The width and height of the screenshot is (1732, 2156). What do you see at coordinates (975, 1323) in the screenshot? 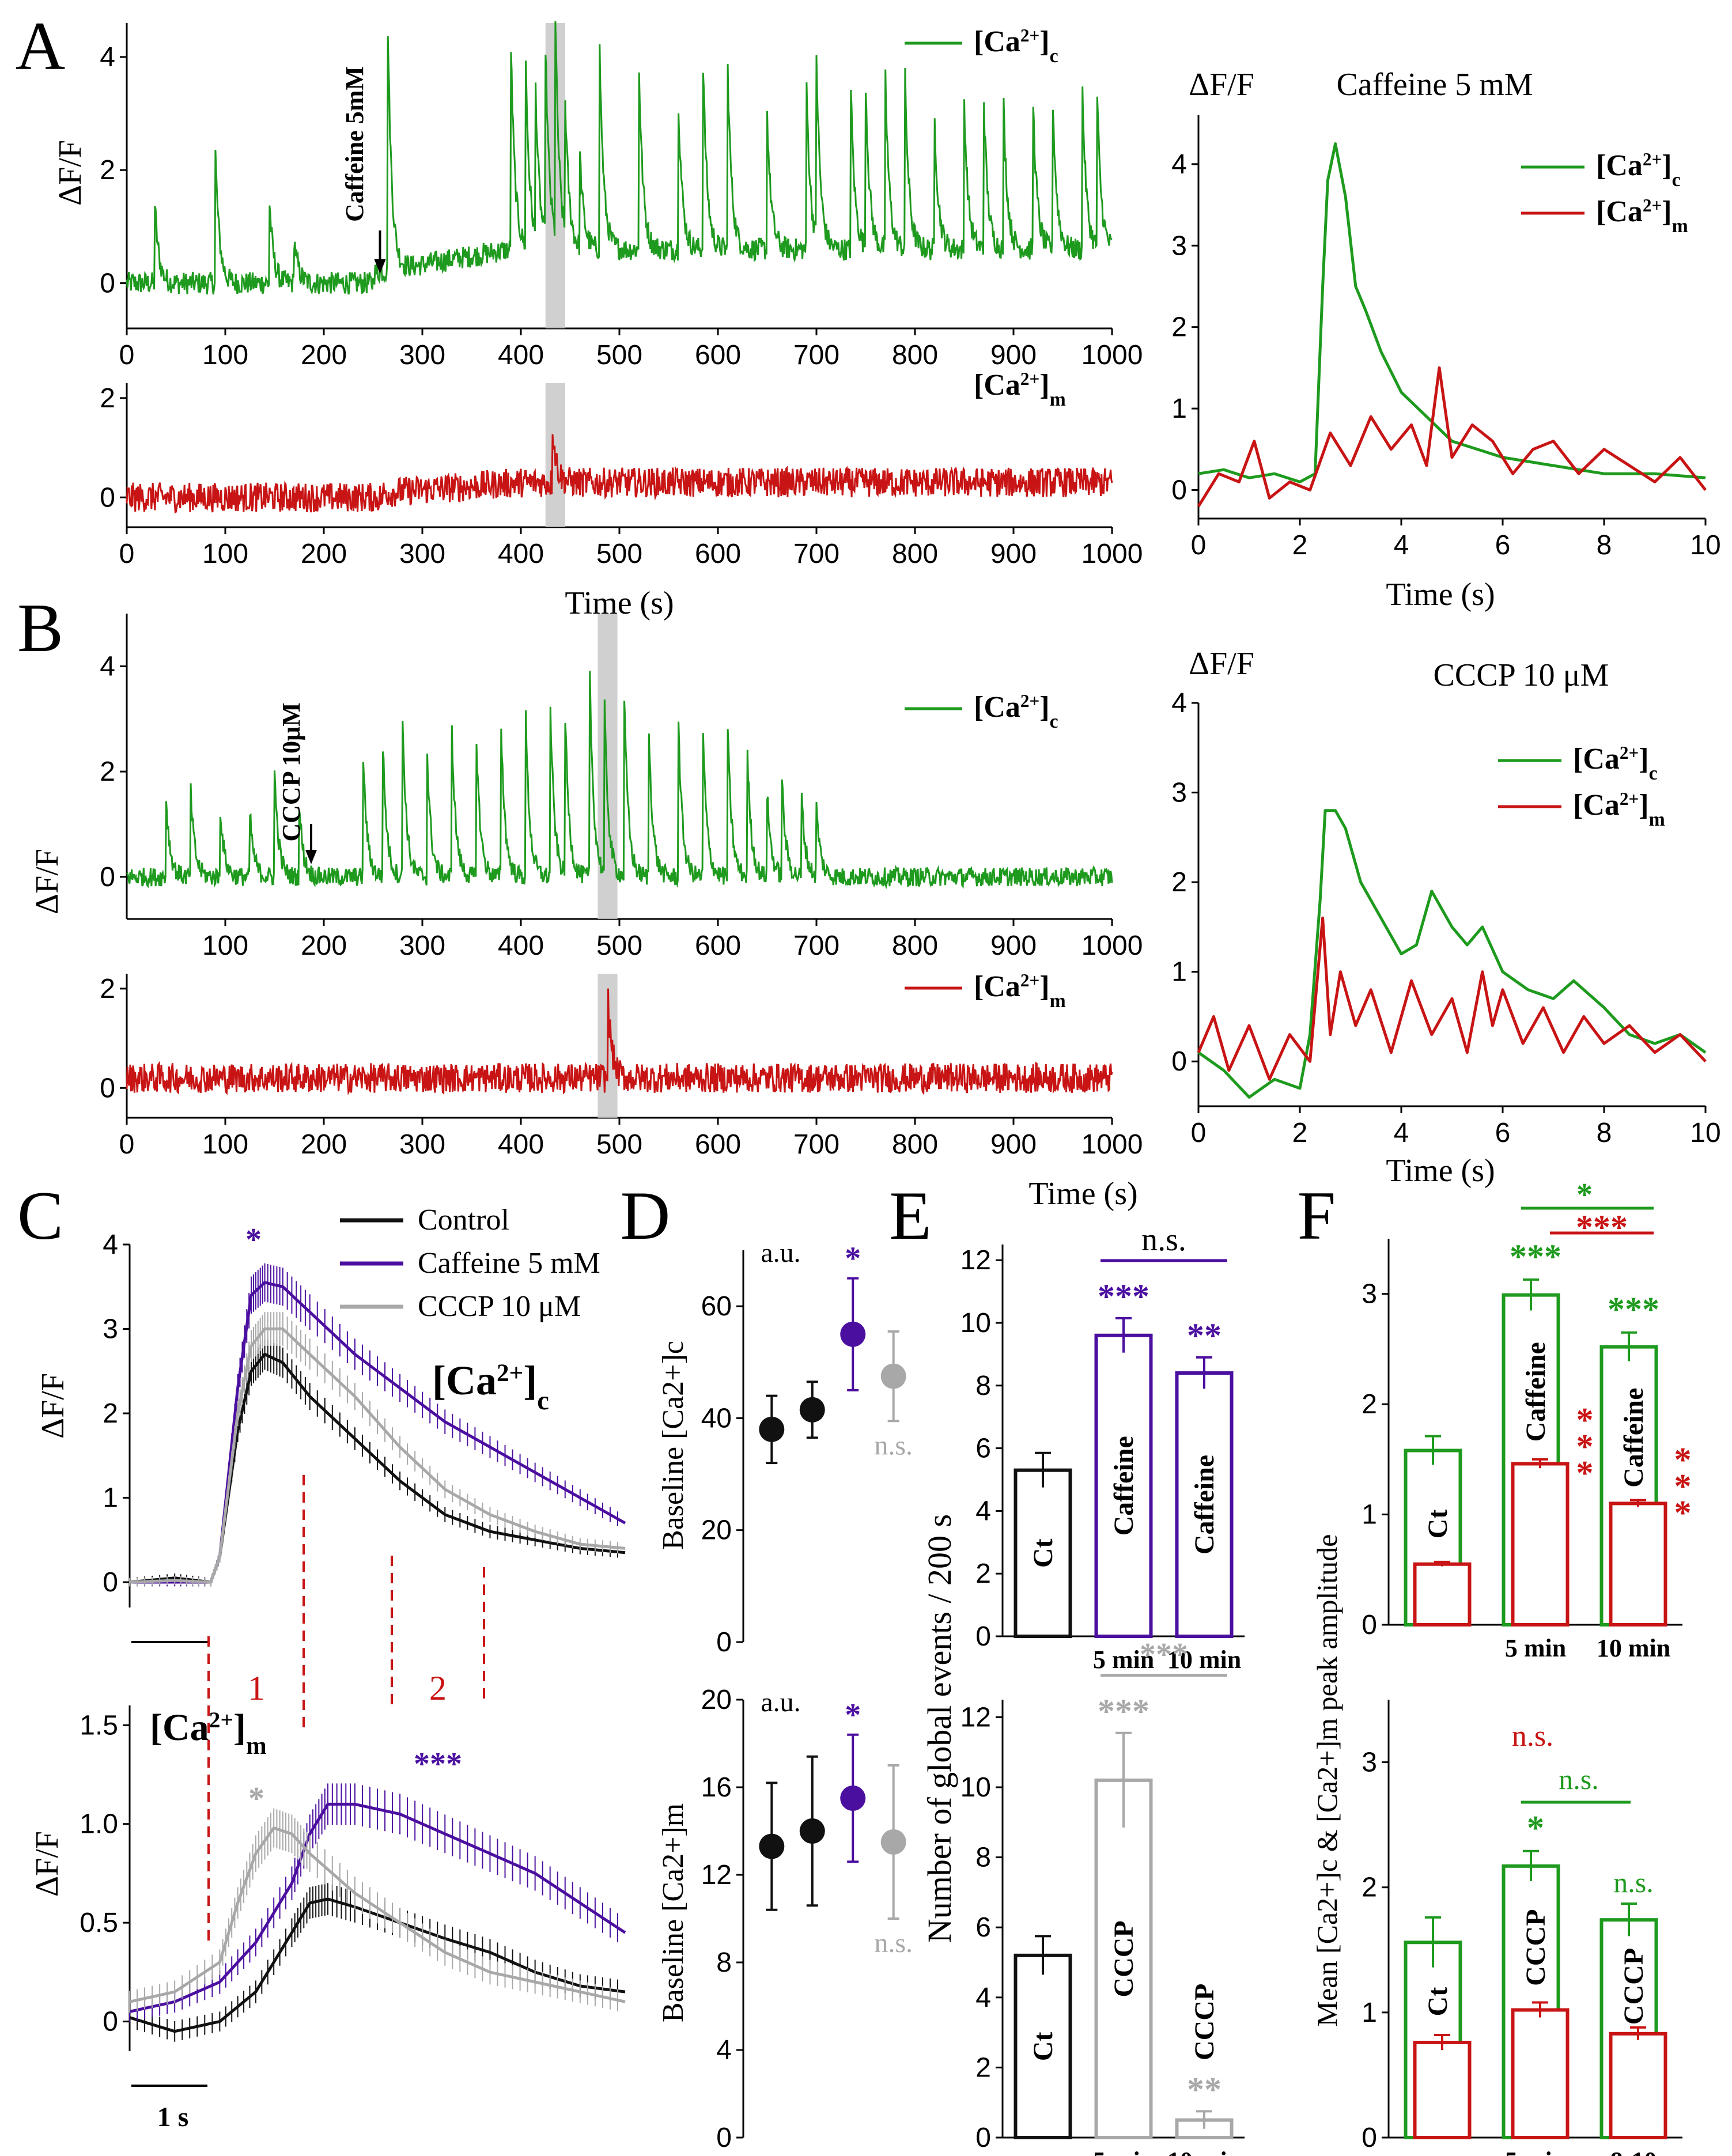
I see `y-tick-label: 10` at bounding box center [975, 1323].